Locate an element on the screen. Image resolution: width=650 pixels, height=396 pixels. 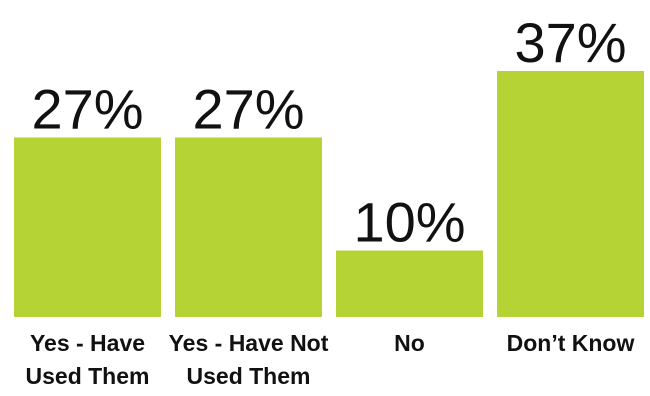
category-label-3: No is located at coordinates (409, 343).